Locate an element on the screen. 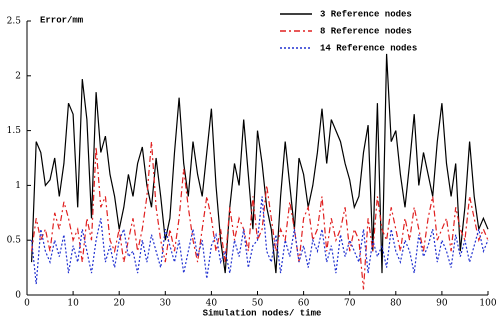 This screenshot has width=499, height=322. y-tick-label: 0.5 is located at coordinates (14, 241).